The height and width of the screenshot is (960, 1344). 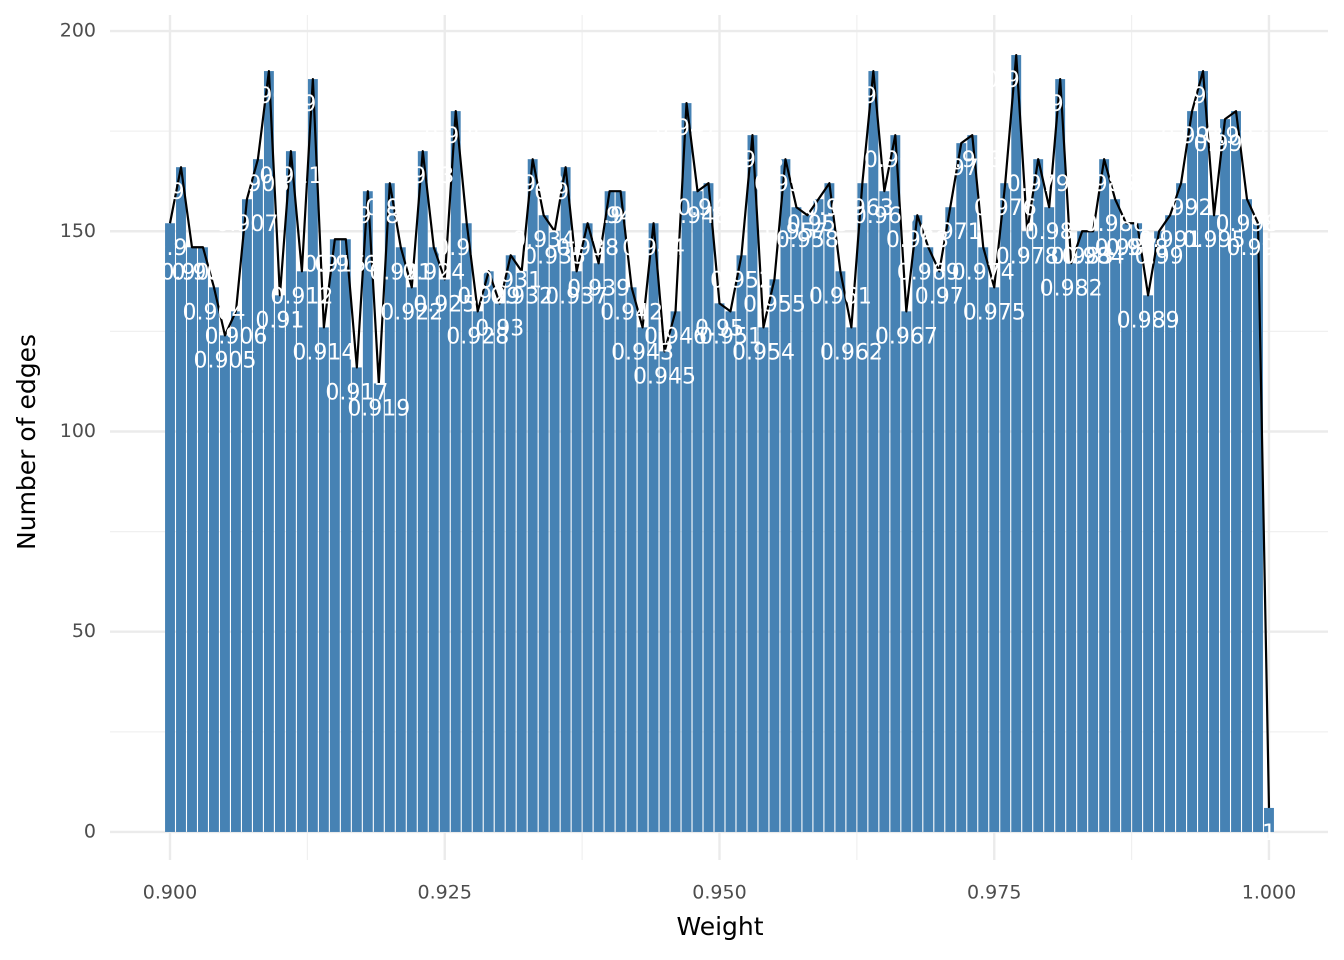 I want to click on point-label: 0.955, so click(x=774, y=304).